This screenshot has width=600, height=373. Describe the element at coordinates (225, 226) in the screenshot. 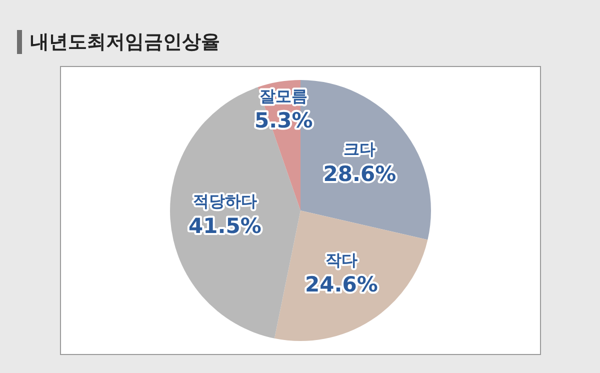

I see `data-label: 41.5%` at that location.